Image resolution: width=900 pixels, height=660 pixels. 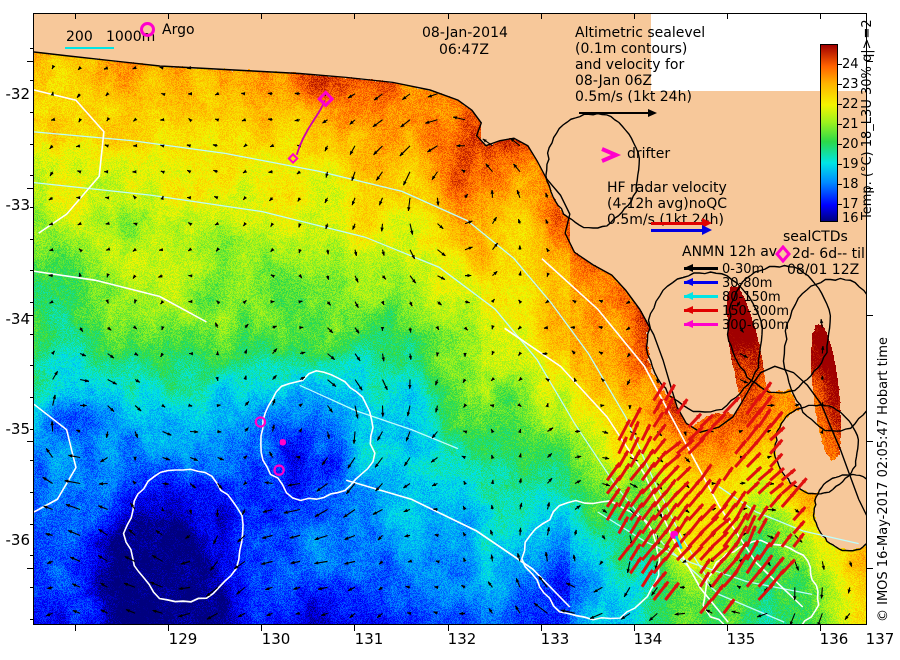 I want to click on altimetry-legend-line-2: (0.1m contours), so click(x=631, y=49).